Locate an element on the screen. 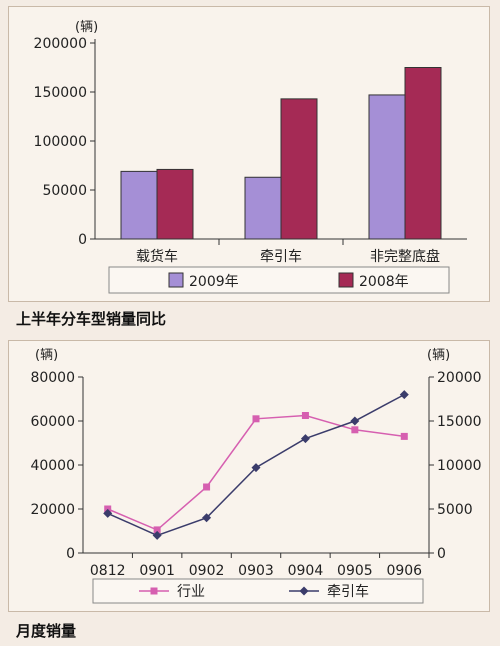 This screenshot has height=646, width=500. bar-y-tick-label: 150000 is located at coordinates (60, 93).